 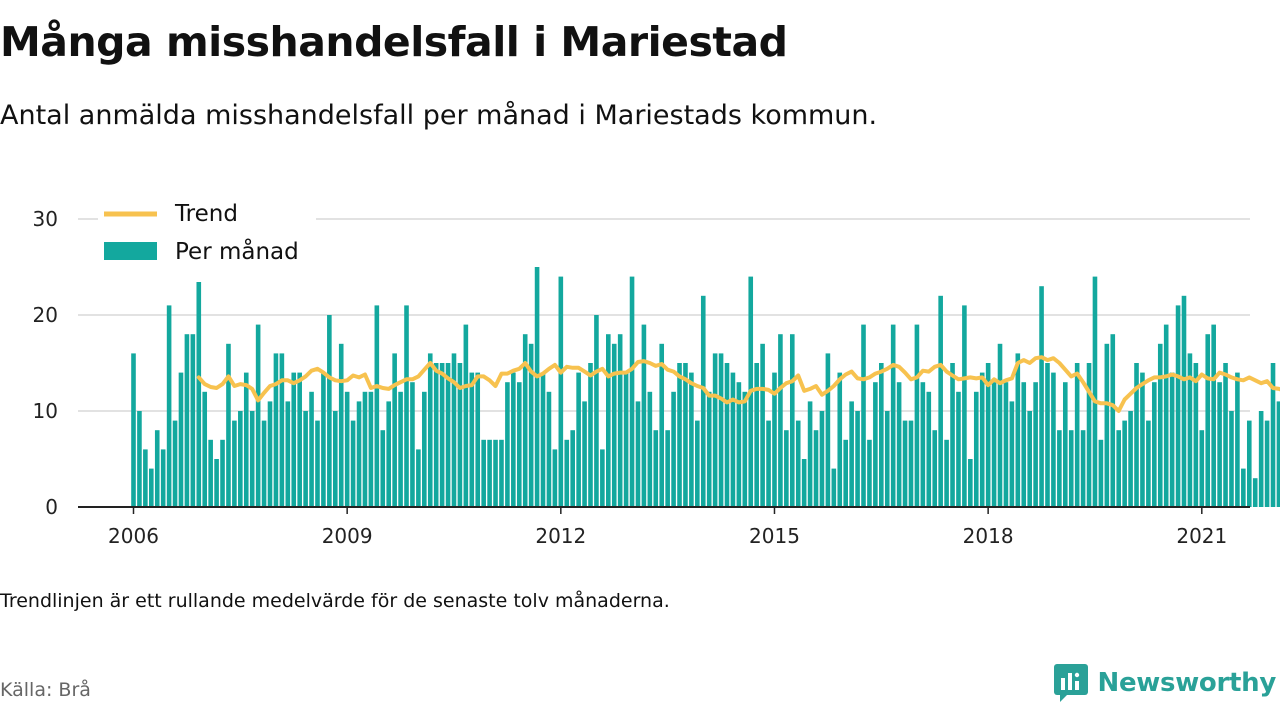 What do you see at coordinates (1187, 683) in the screenshot?
I see `brand-name: Newsworthy` at bounding box center [1187, 683].